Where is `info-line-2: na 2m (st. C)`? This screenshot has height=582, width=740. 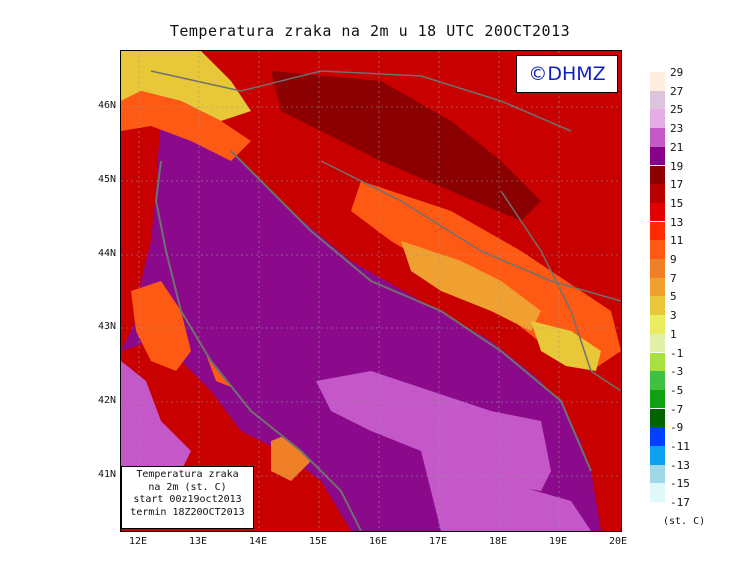 info-line-2: na 2m (st. C) is located at coordinates (187, 487).